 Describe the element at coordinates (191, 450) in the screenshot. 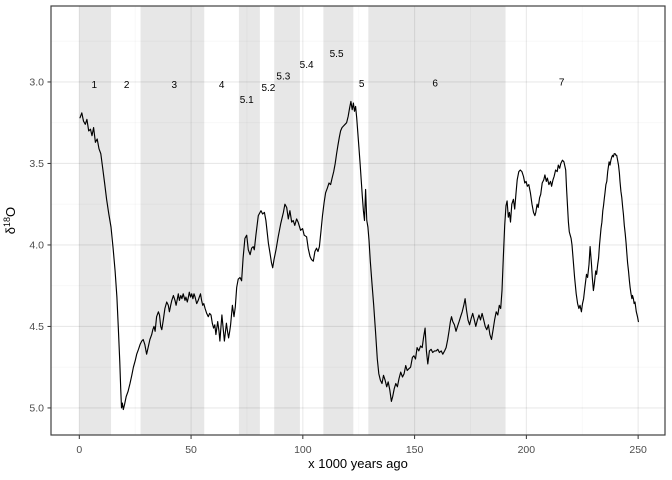

I see `x-tick-label: 50` at that location.